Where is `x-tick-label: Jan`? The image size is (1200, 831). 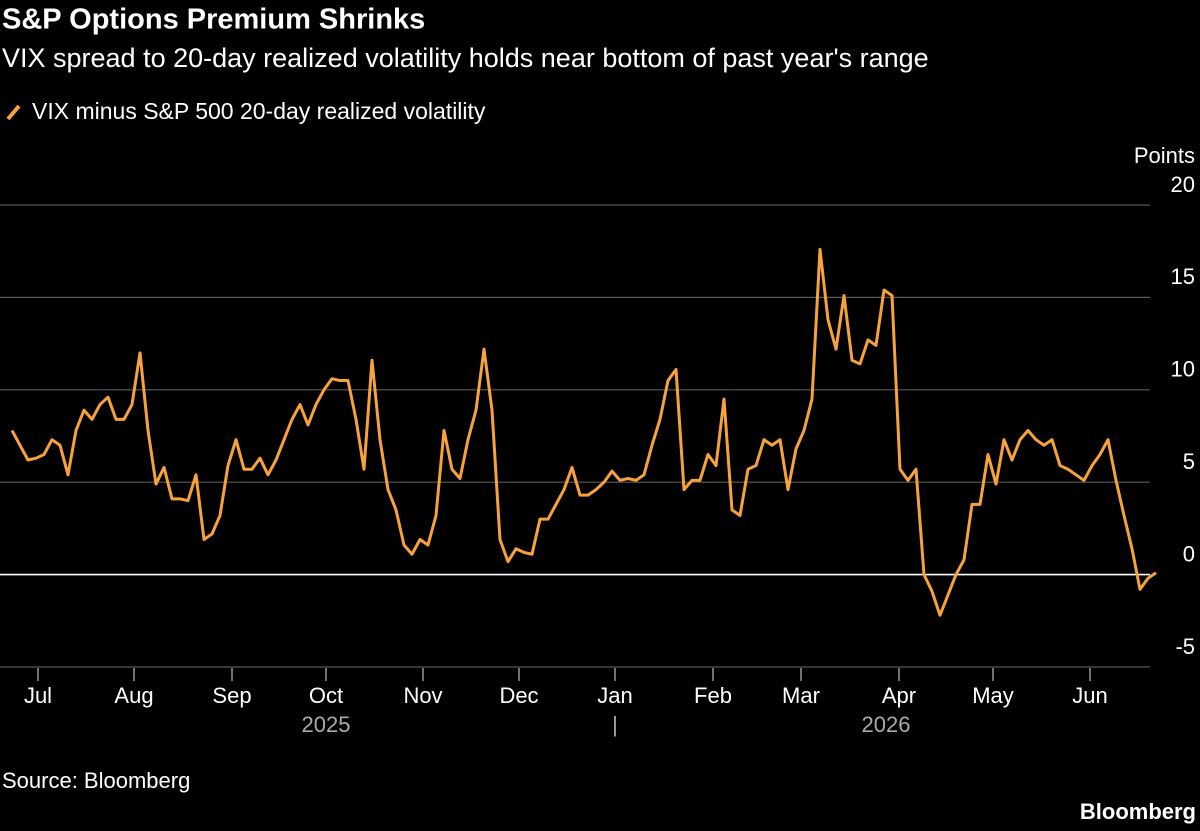 x-tick-label: Jan is located at coordinates (614, 695).